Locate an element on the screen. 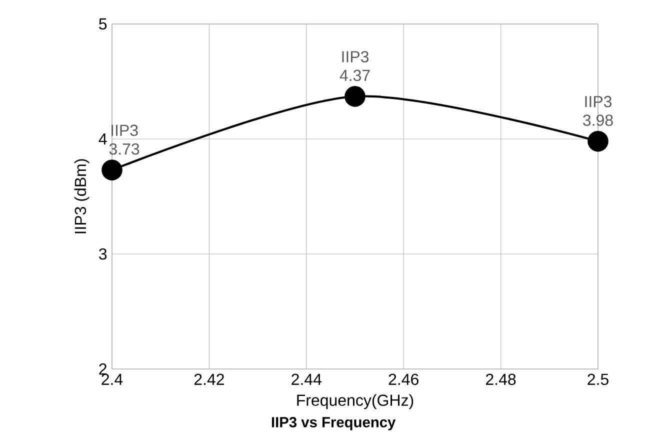 Image resolution: width=667 pixels, height=441 pixels. y-tick-label: 5 is located at coordinates (103, 24).